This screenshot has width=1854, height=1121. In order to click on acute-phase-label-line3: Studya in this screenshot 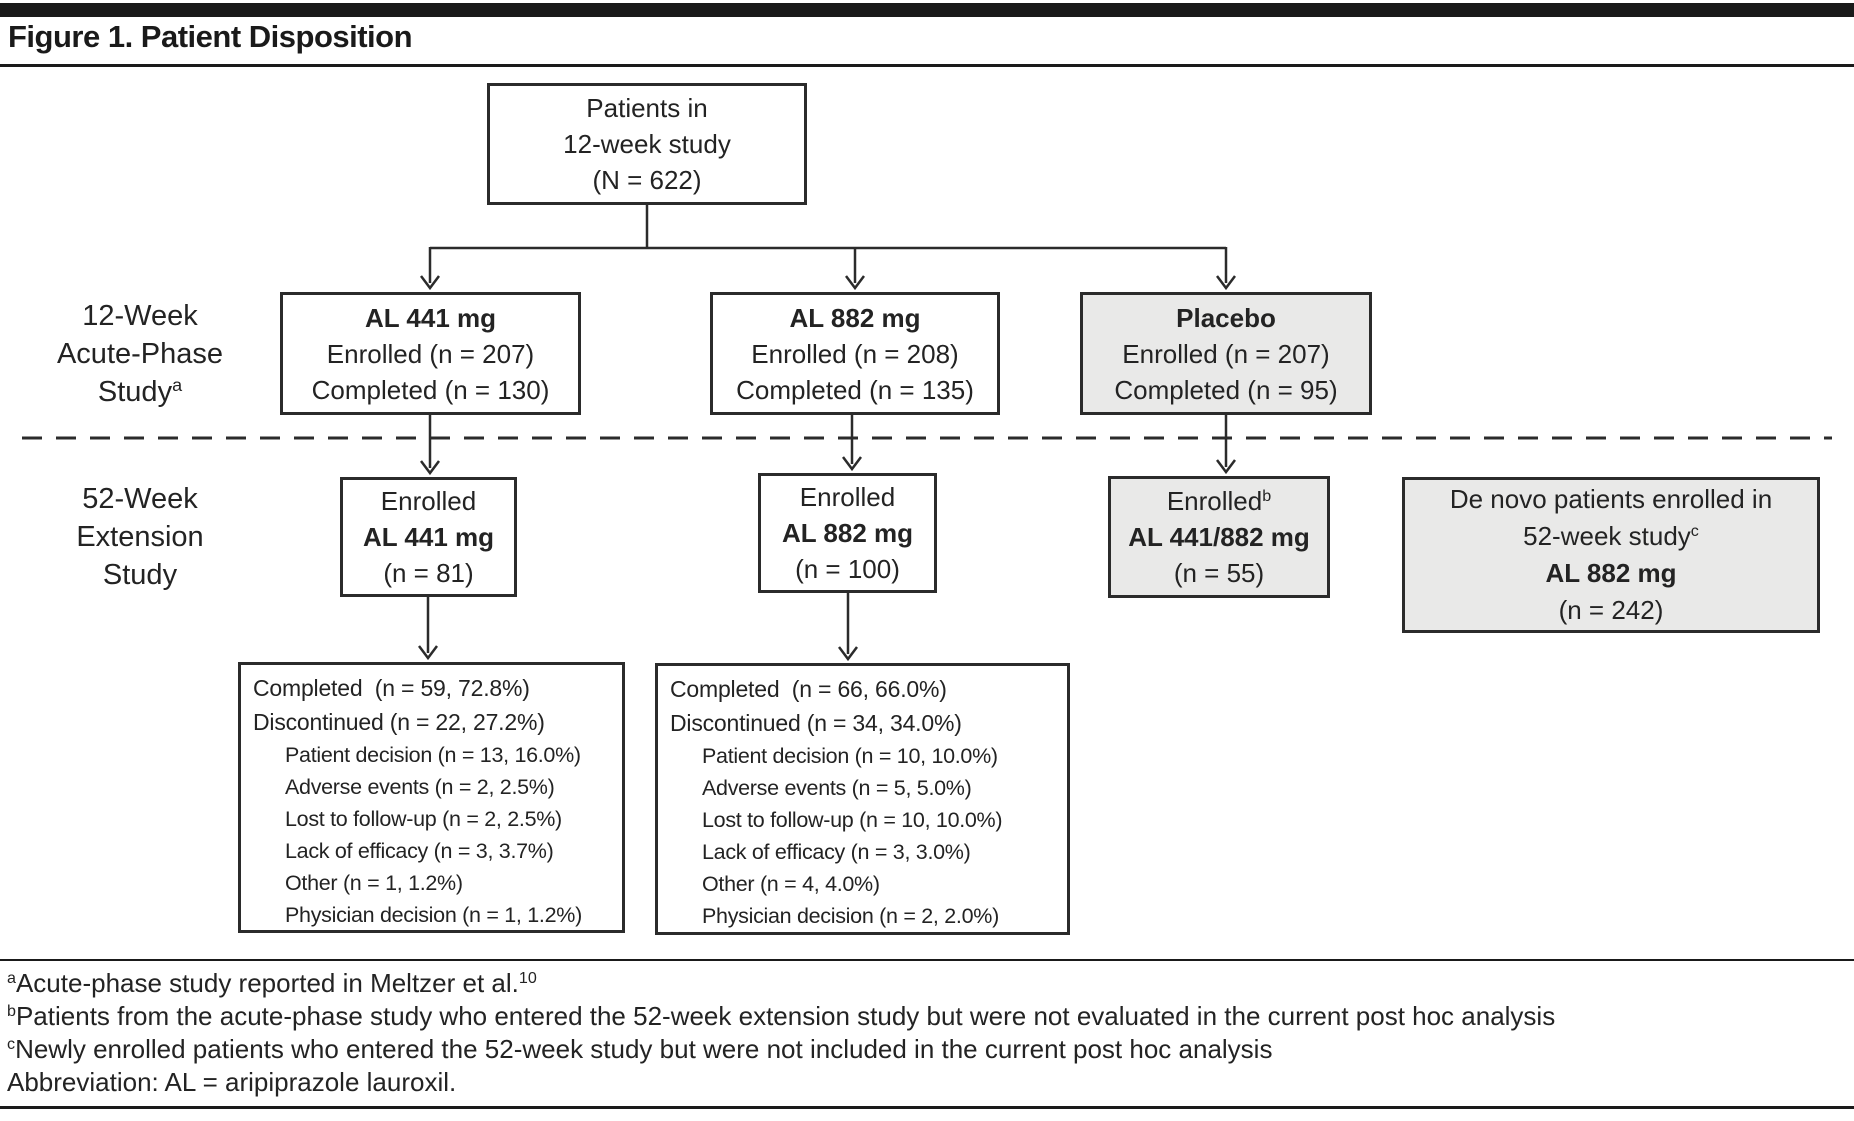, I will do `click(140, 392)`.